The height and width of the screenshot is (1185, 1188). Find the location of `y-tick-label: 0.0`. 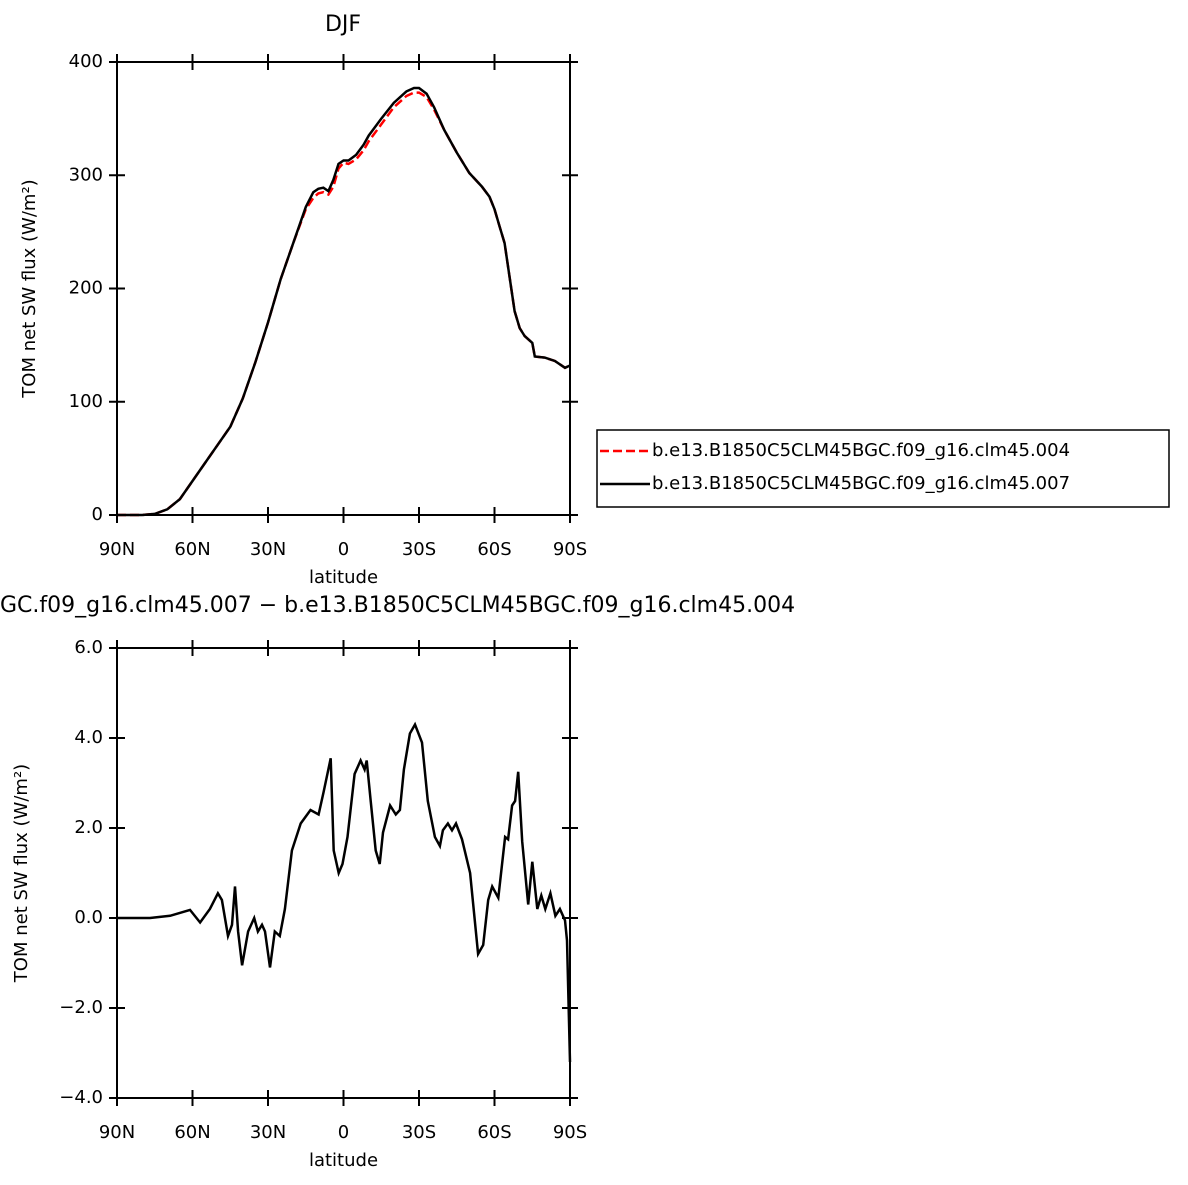

y-tick-label: 0.0 is located at coordinates (88, 917).